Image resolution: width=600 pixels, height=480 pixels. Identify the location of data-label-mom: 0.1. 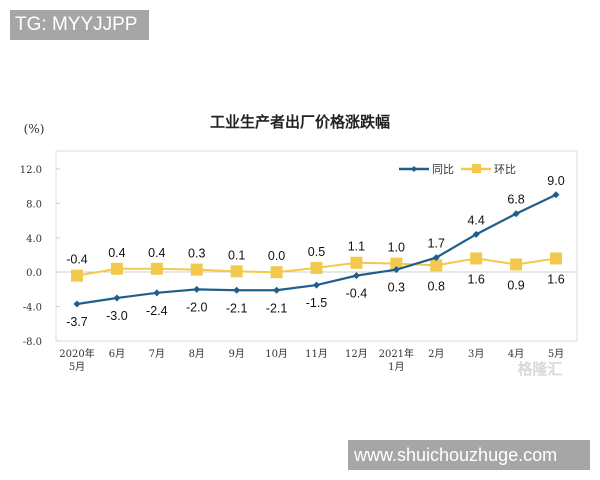
(236, 255).